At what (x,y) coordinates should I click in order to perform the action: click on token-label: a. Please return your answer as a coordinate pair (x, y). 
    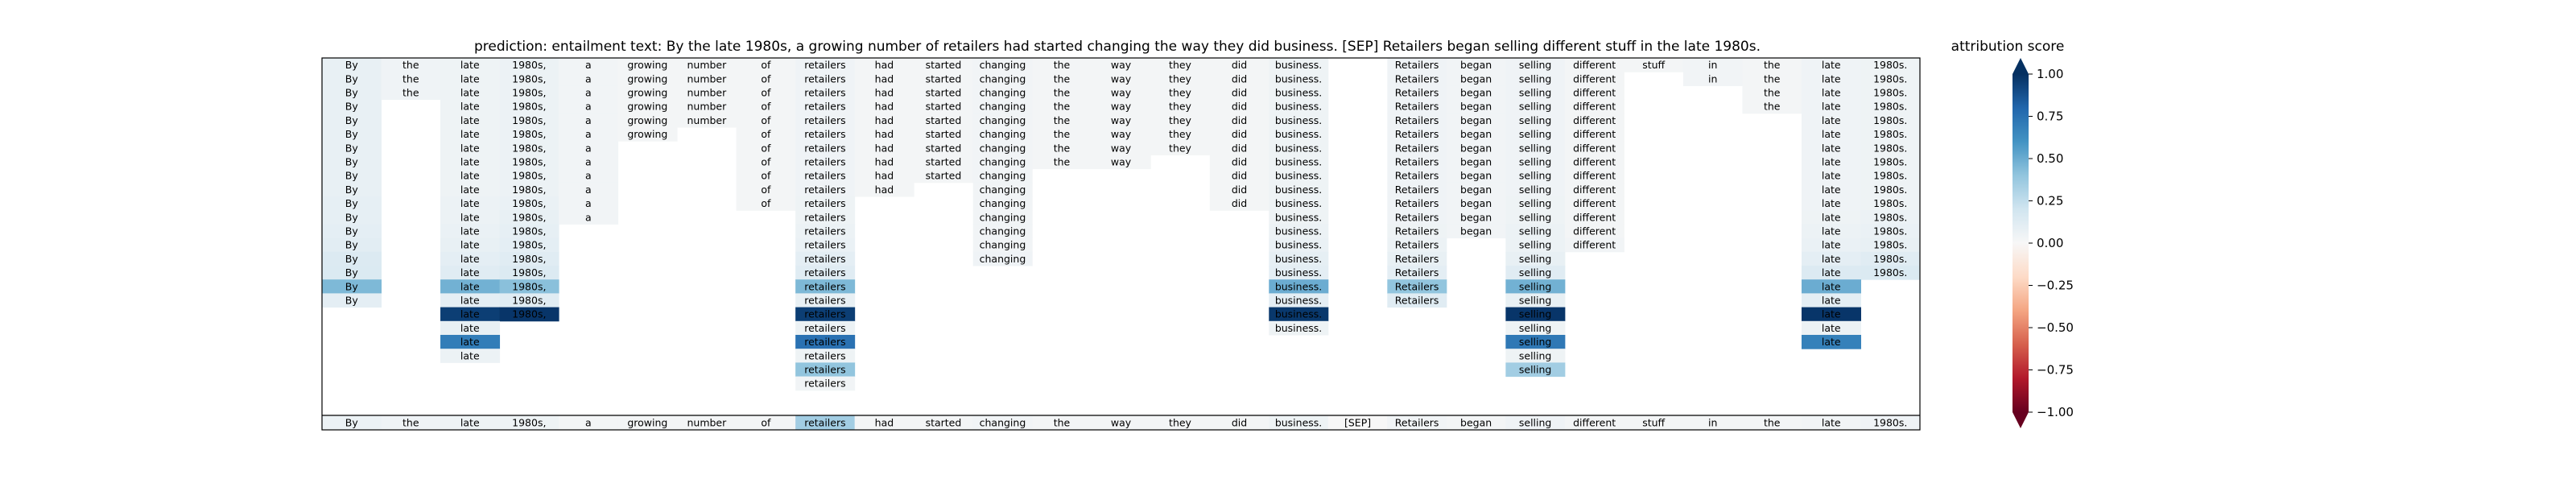
    Looking at the image, I should click on (588, 190).